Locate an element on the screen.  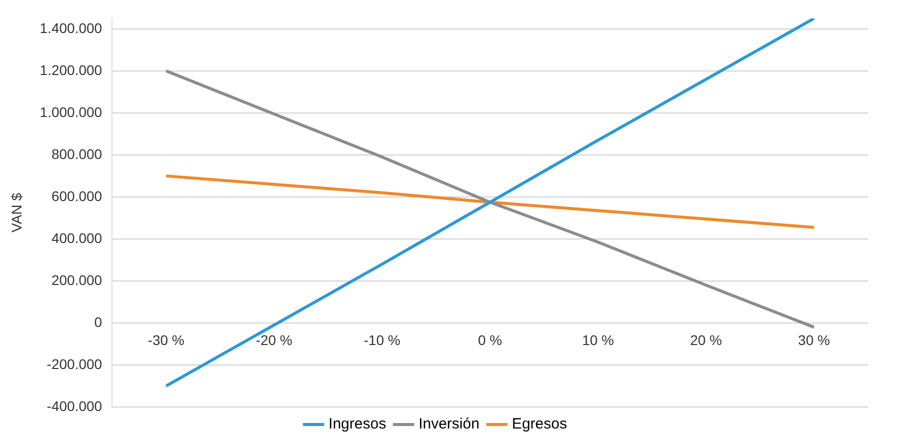
x-tick-label: -30 % is located at coordinates (166, 340).